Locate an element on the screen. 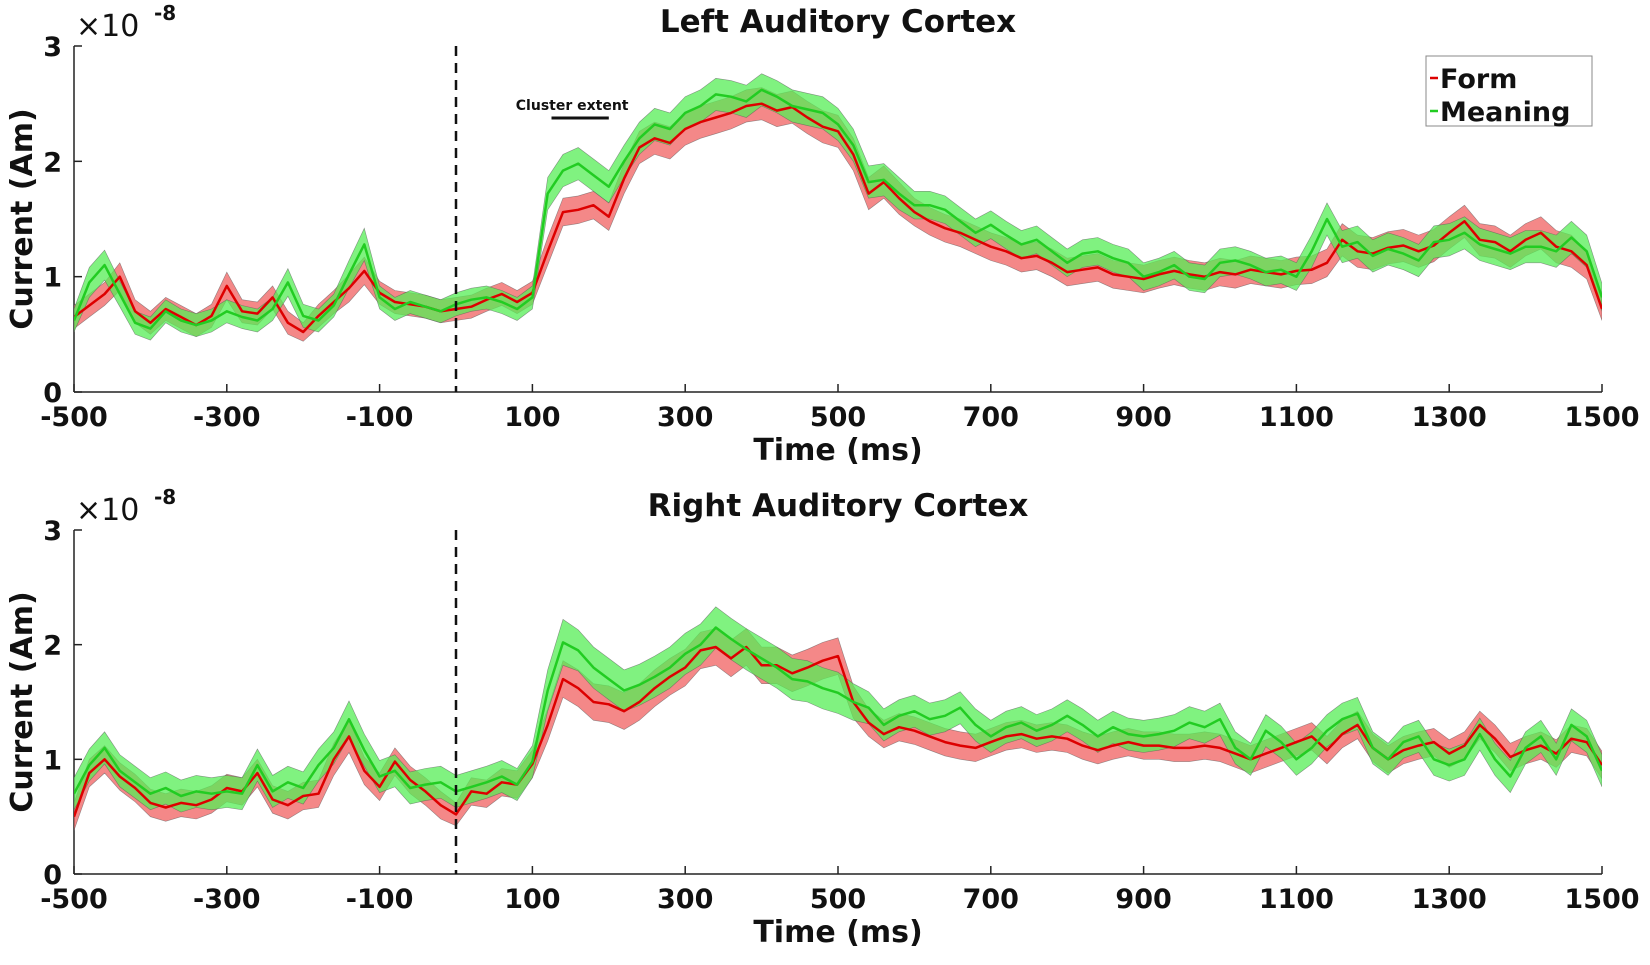  chart-title: Left Auditory Cortex is located at coordinates (838, 22).